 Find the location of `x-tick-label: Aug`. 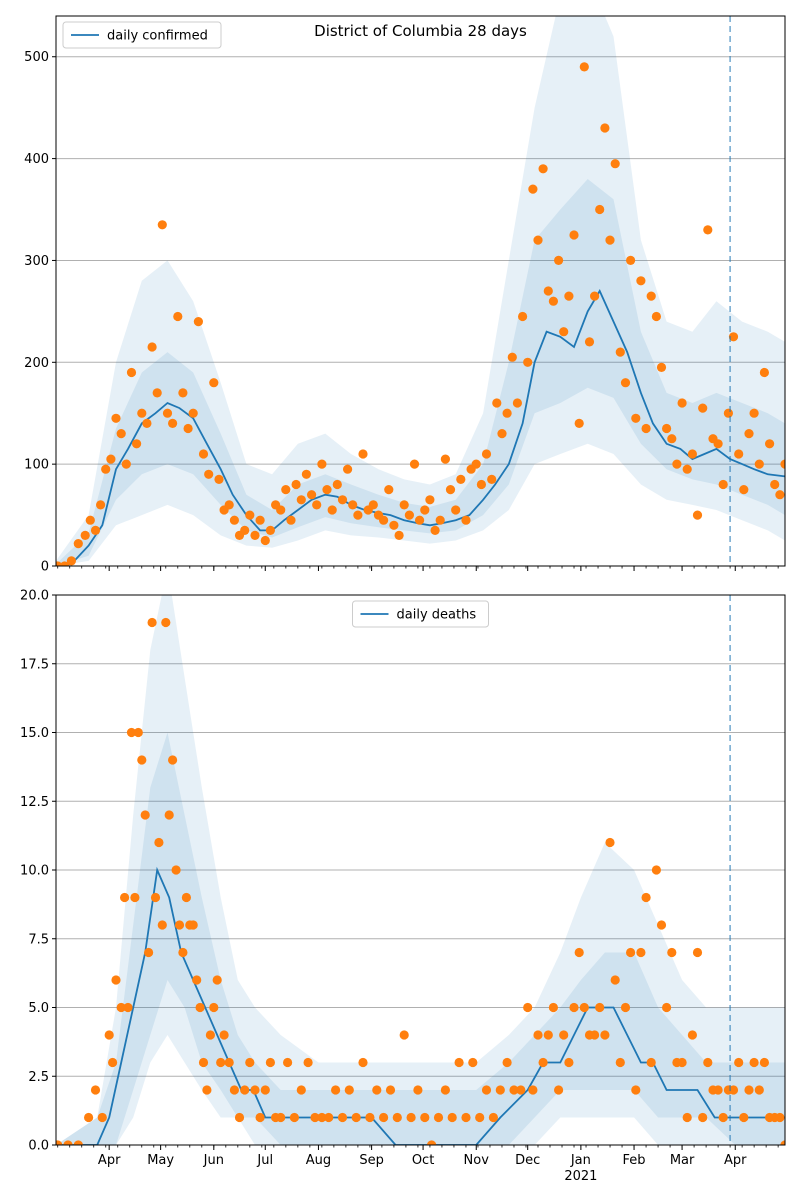

x-tick-label: Aug is located at coordinates (318, 1160).